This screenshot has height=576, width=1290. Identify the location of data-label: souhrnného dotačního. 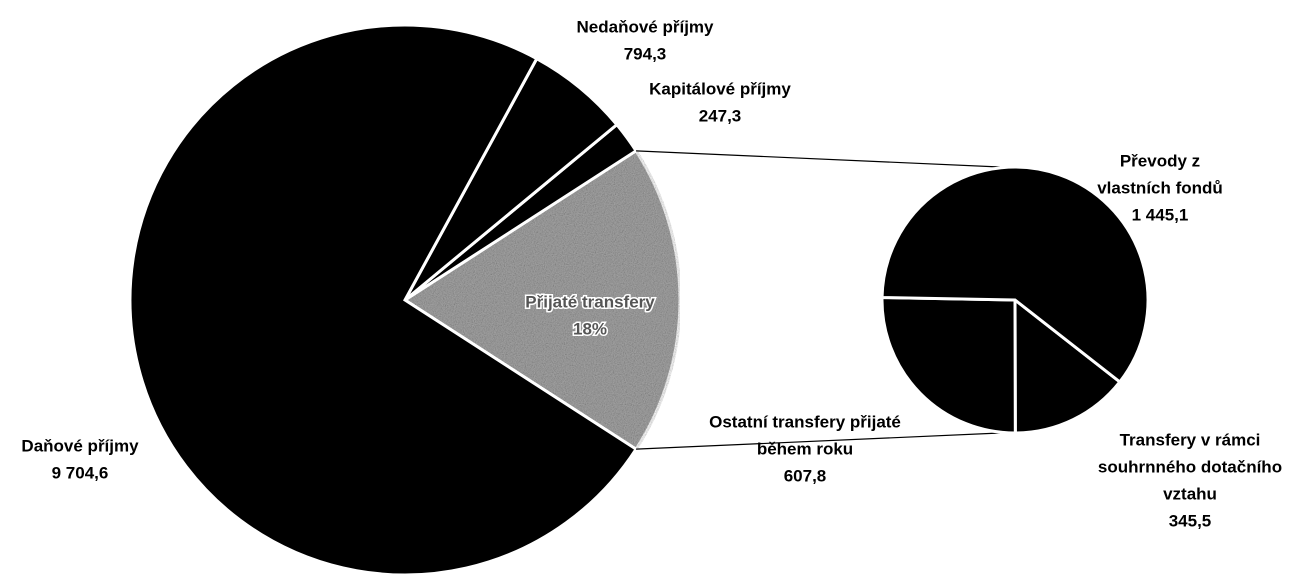
(1190, 466).